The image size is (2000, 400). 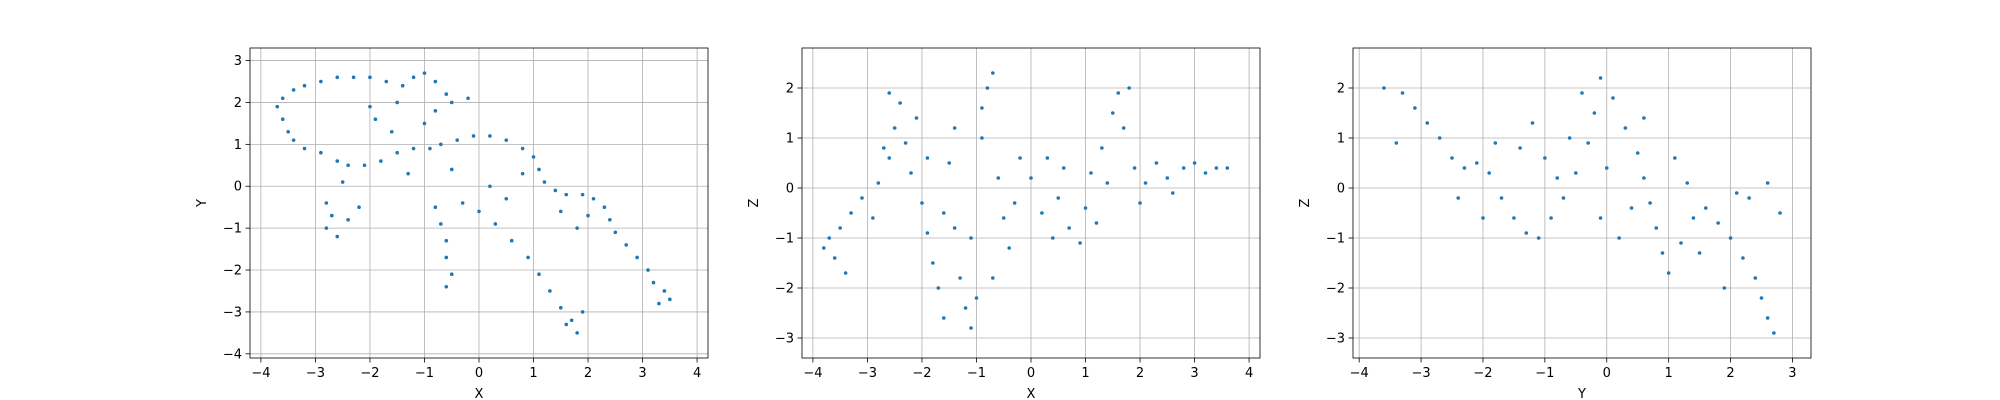 What do you see at coordinates (1792, 373) in the screenshot?
I see `x-tick-label: 3` at bounding box center [1792, 373].